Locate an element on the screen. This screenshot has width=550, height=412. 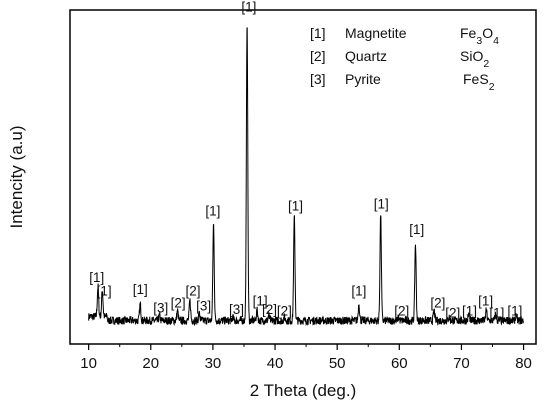
y-axis-label: Intencity (a.u) is located at coordinates (16, 177).